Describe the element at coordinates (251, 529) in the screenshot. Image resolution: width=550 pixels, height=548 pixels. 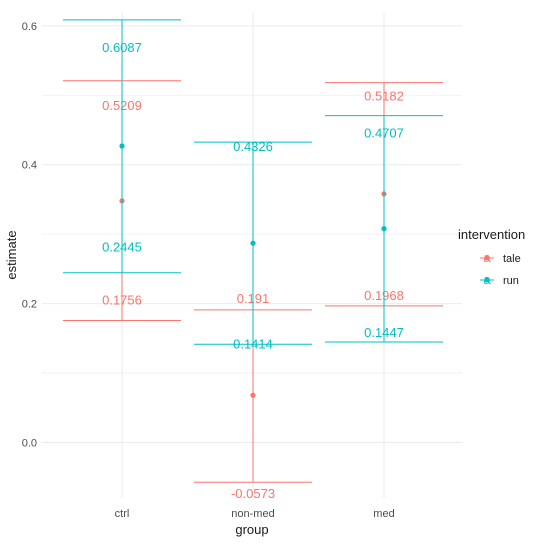
I see `x-axis-title: group` at that location.